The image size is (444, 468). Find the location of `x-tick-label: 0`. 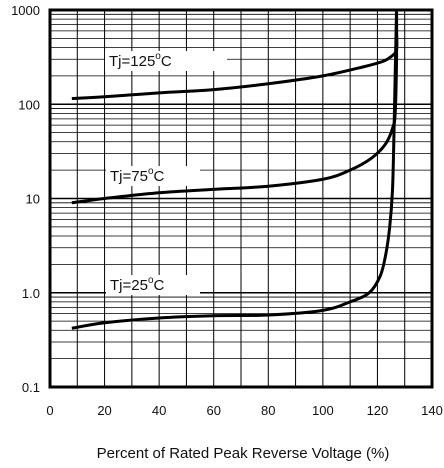

x-tick-label: 0 is located at coordinates (49, 410).